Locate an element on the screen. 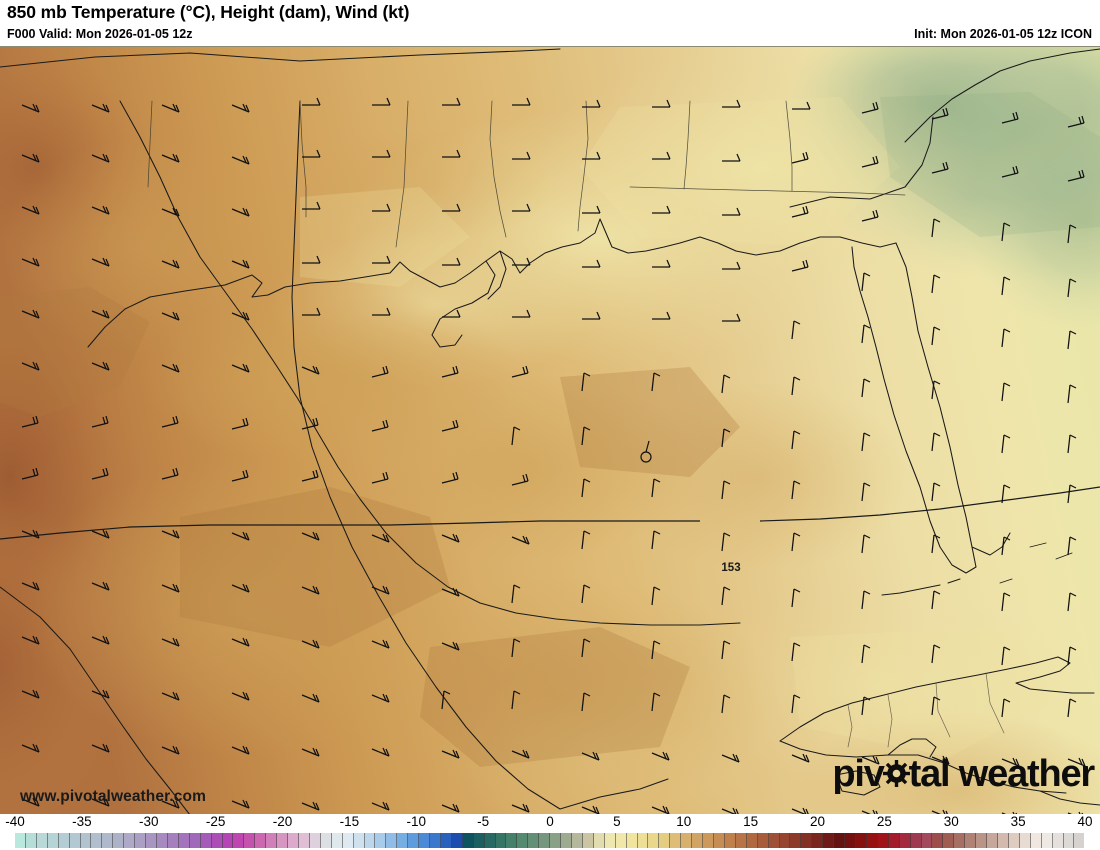 Image resolution: width=1100 pixels, height=850 pixels. colorbar-tick-labels: -40 -35 -30 -25 -20 -15 -10 -5 0 5 10 15 20 25 30 35 40 is located at coordinates (550, 823).